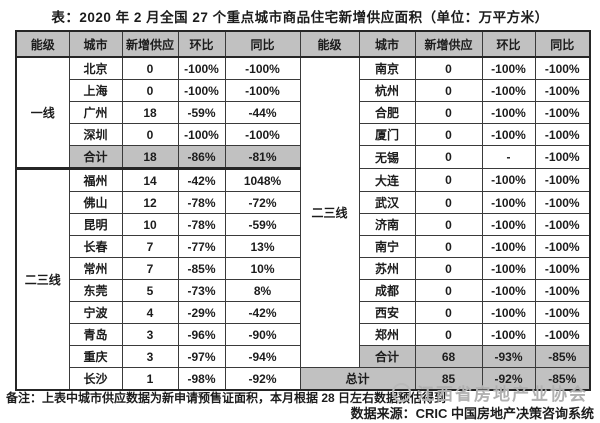 The height and width of the screenshot is (423, 600). I want to click on watermark: ~ 江西省房地产业协会, so click(490, 392).